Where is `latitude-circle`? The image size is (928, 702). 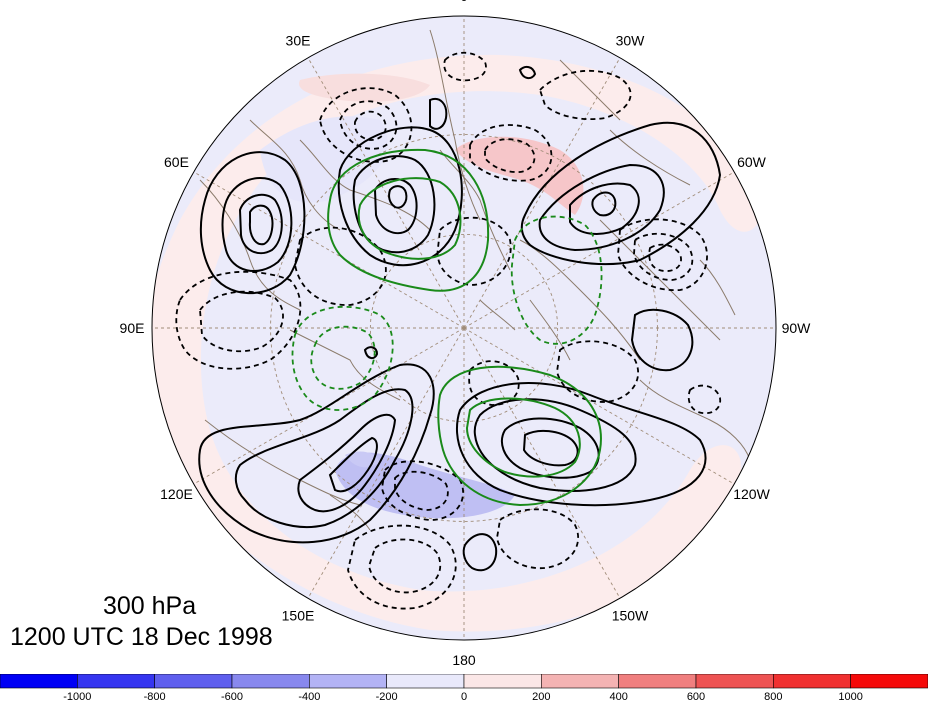
latitude-circle is located at coordinates (464, 328).